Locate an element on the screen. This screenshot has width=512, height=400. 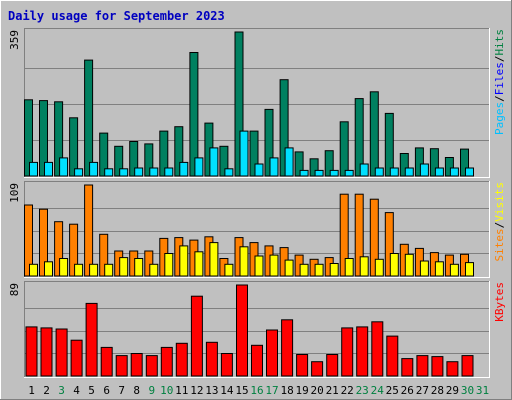
x-tick-label: 20 is located at coordinates (316, 390).